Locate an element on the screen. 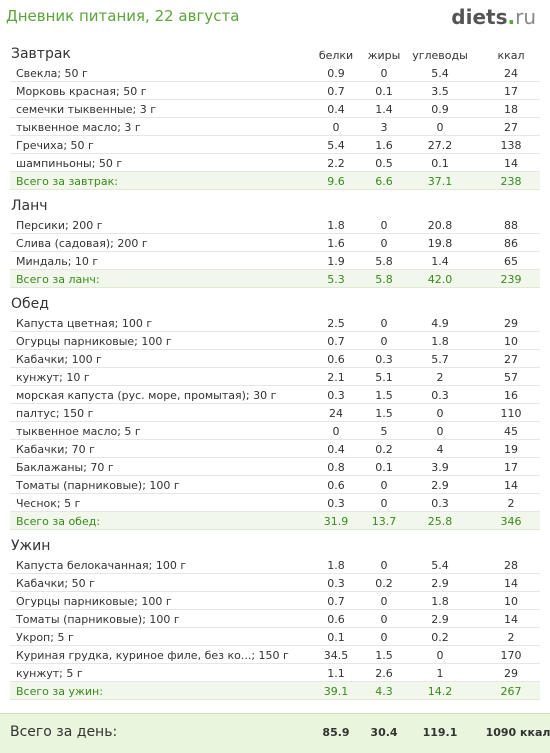  cell-fat: 0.1 is located at coordinates (384, 467).